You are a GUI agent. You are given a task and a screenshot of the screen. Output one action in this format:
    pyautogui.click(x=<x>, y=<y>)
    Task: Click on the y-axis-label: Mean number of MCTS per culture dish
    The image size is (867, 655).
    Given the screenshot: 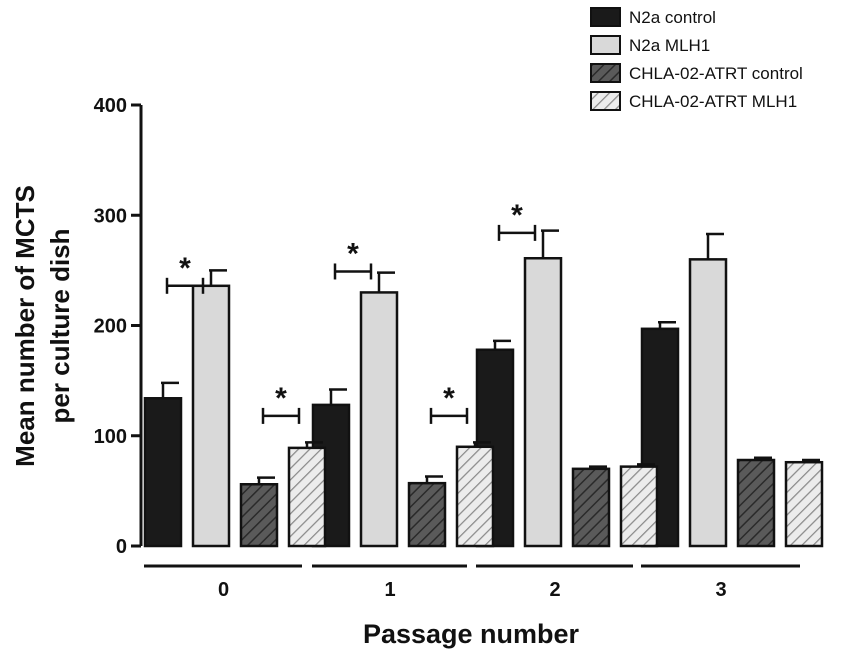 What is the action you would take?
    pyautogui.click(x=42, y=326)
    